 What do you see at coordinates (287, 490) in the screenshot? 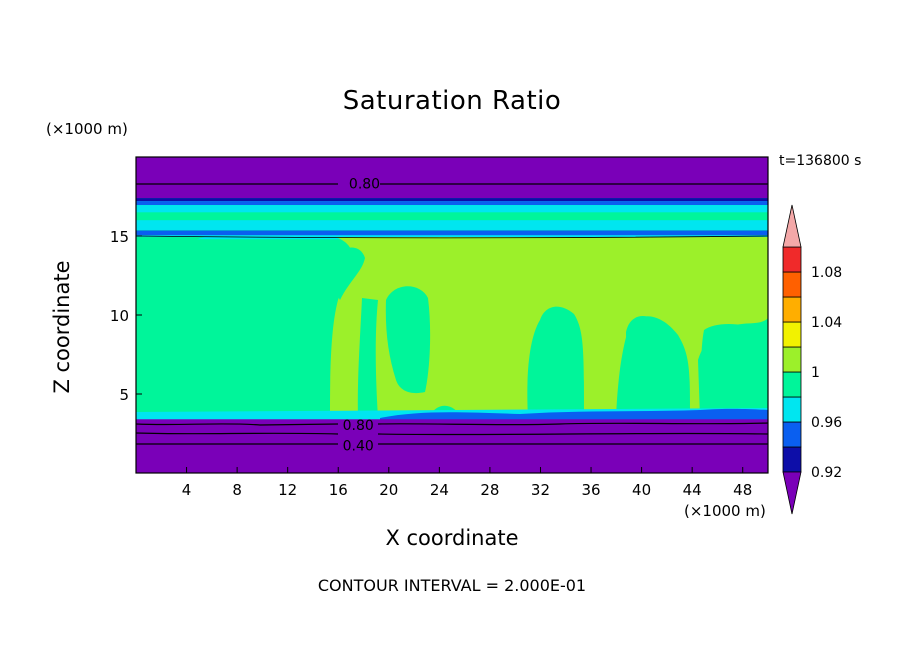
I see `x-tick-label: 12` at bounding box center [287, 490].